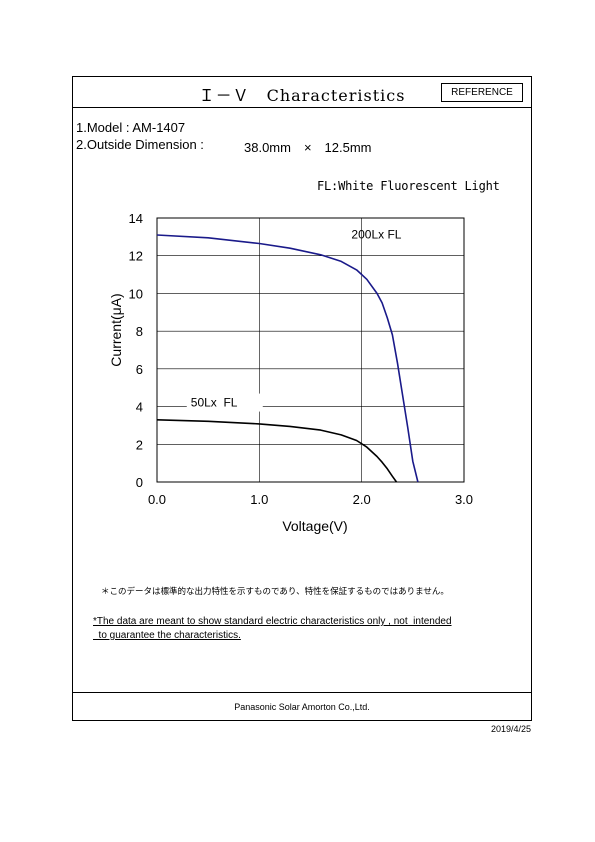 The image size is (595, 842). I want to click on y-tick-label: 8, so click(139, 331).